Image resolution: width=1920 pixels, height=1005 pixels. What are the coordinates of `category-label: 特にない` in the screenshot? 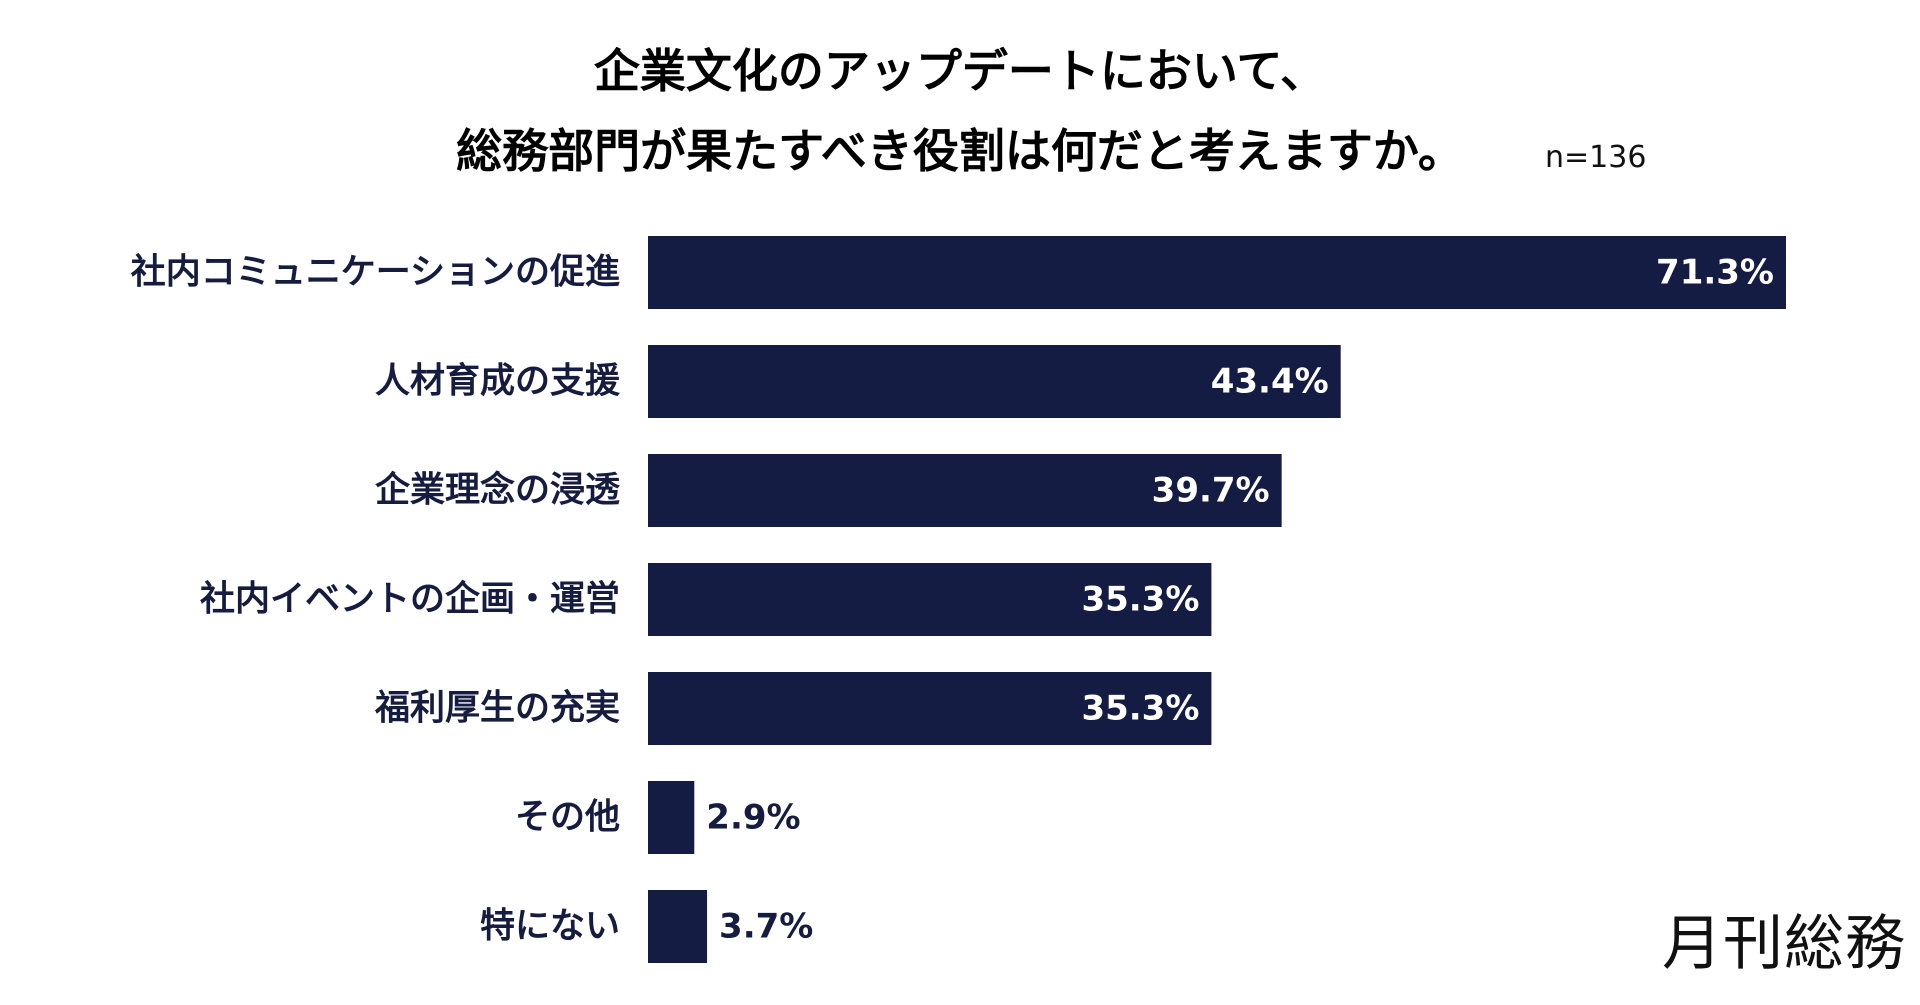 It's located at (550, 927).